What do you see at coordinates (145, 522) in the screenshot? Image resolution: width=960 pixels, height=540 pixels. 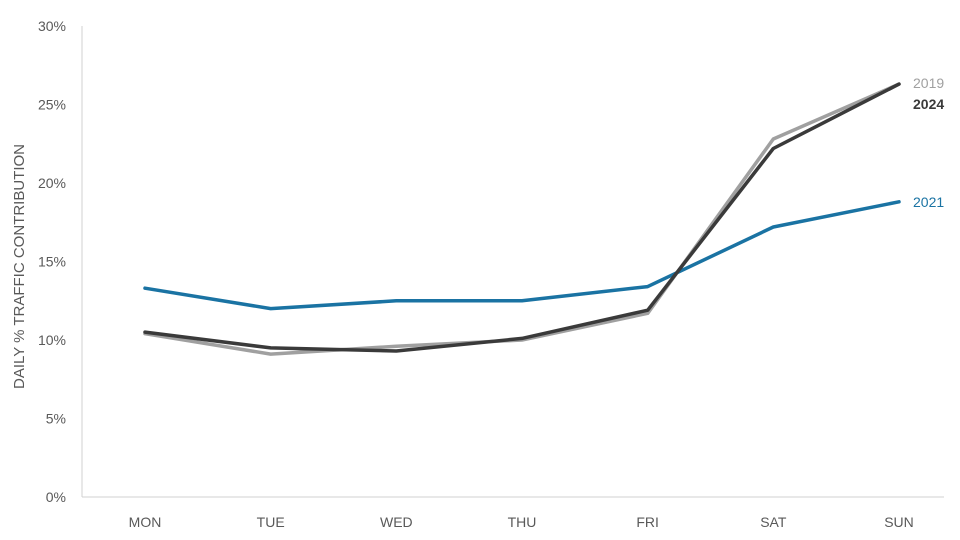 I see `x-tick-label: MON` at bounding box center [145, 522].